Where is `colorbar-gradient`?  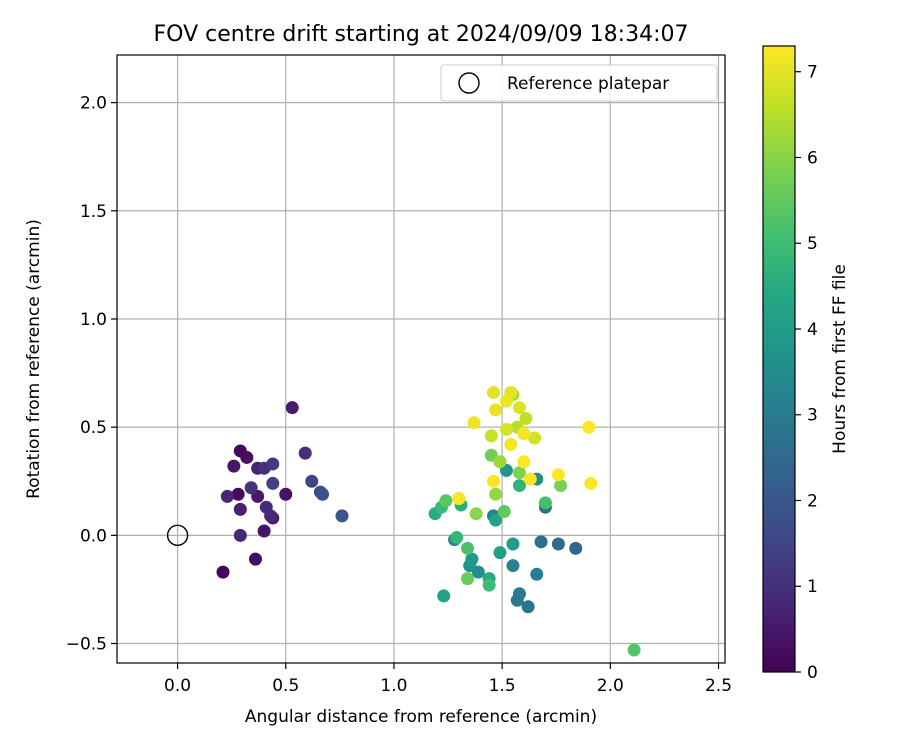
colorbar-gradient is located at coordinates (779, 359).